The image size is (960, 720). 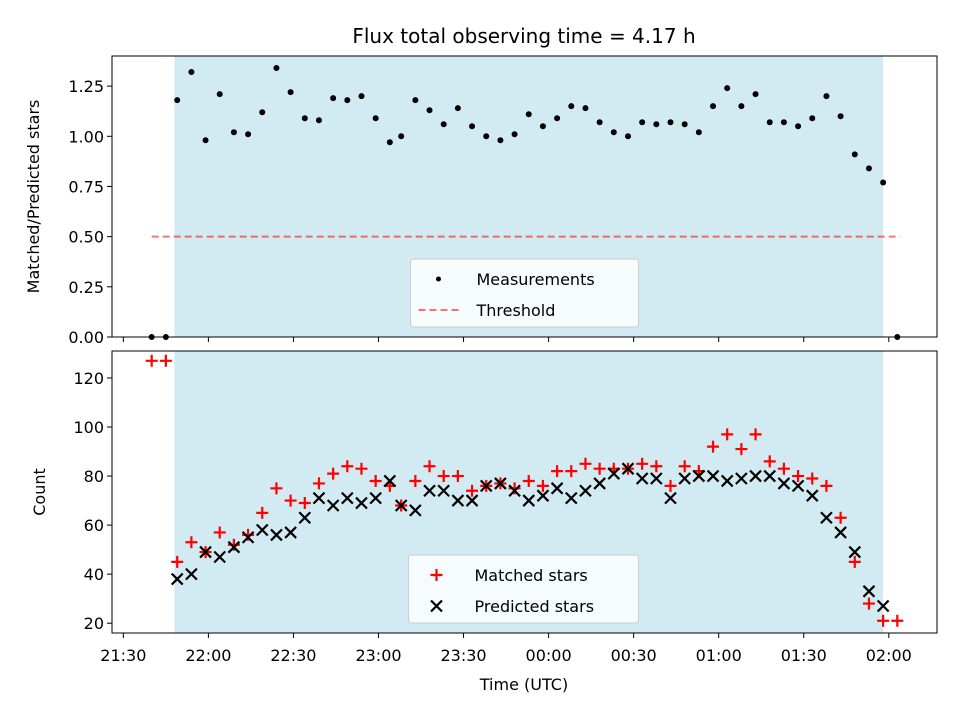 I want to click on y-tick-label: 60, so click(x=94, y=525).